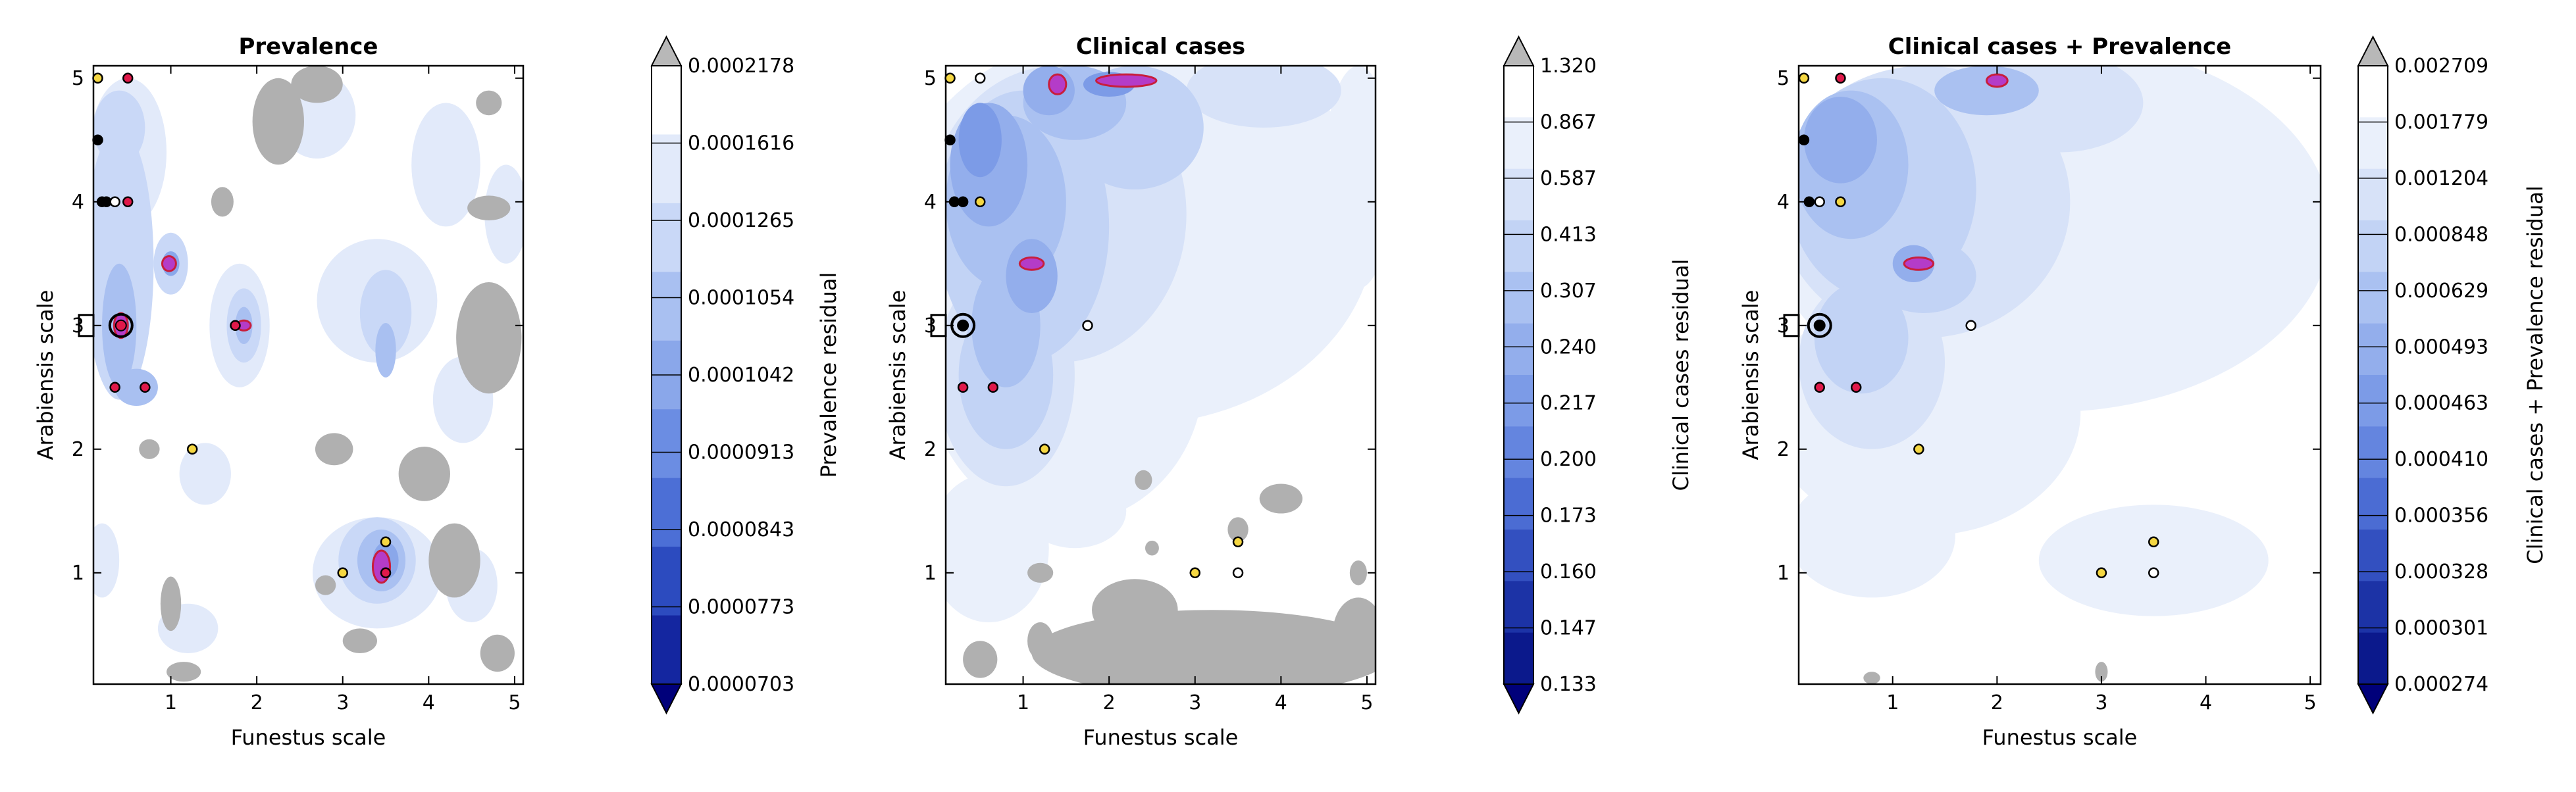  What do you see at coordinates (1568, 628) in the screenshot?
I see `colorbar-tick-label: 0.147` at bounding box center [1568, 628].